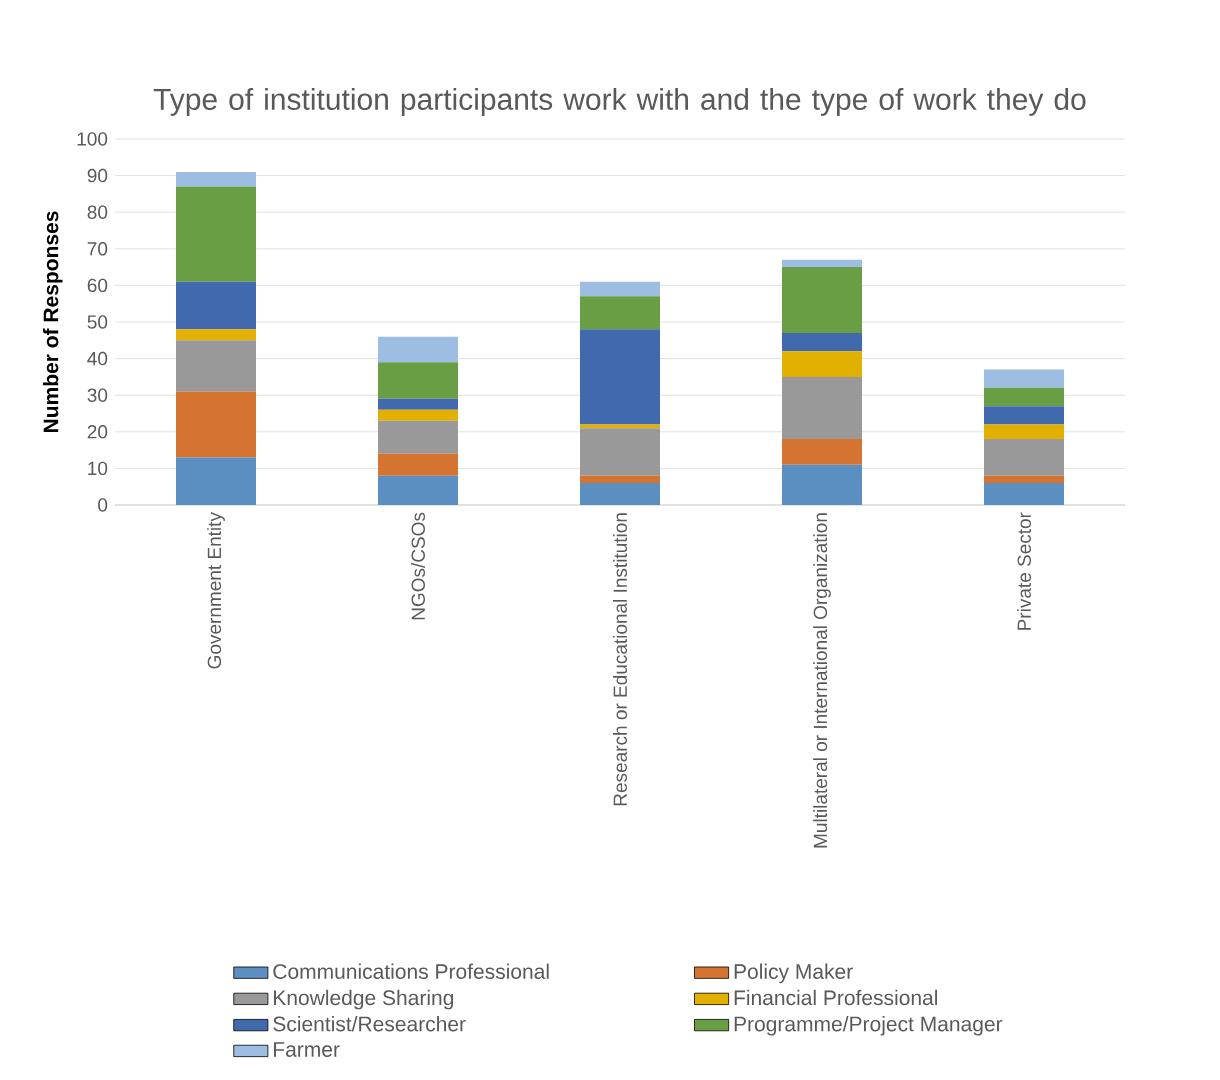 The image size is (1220, 1080). I want to click on legend-label: Policy Maker, so click(793, 973).